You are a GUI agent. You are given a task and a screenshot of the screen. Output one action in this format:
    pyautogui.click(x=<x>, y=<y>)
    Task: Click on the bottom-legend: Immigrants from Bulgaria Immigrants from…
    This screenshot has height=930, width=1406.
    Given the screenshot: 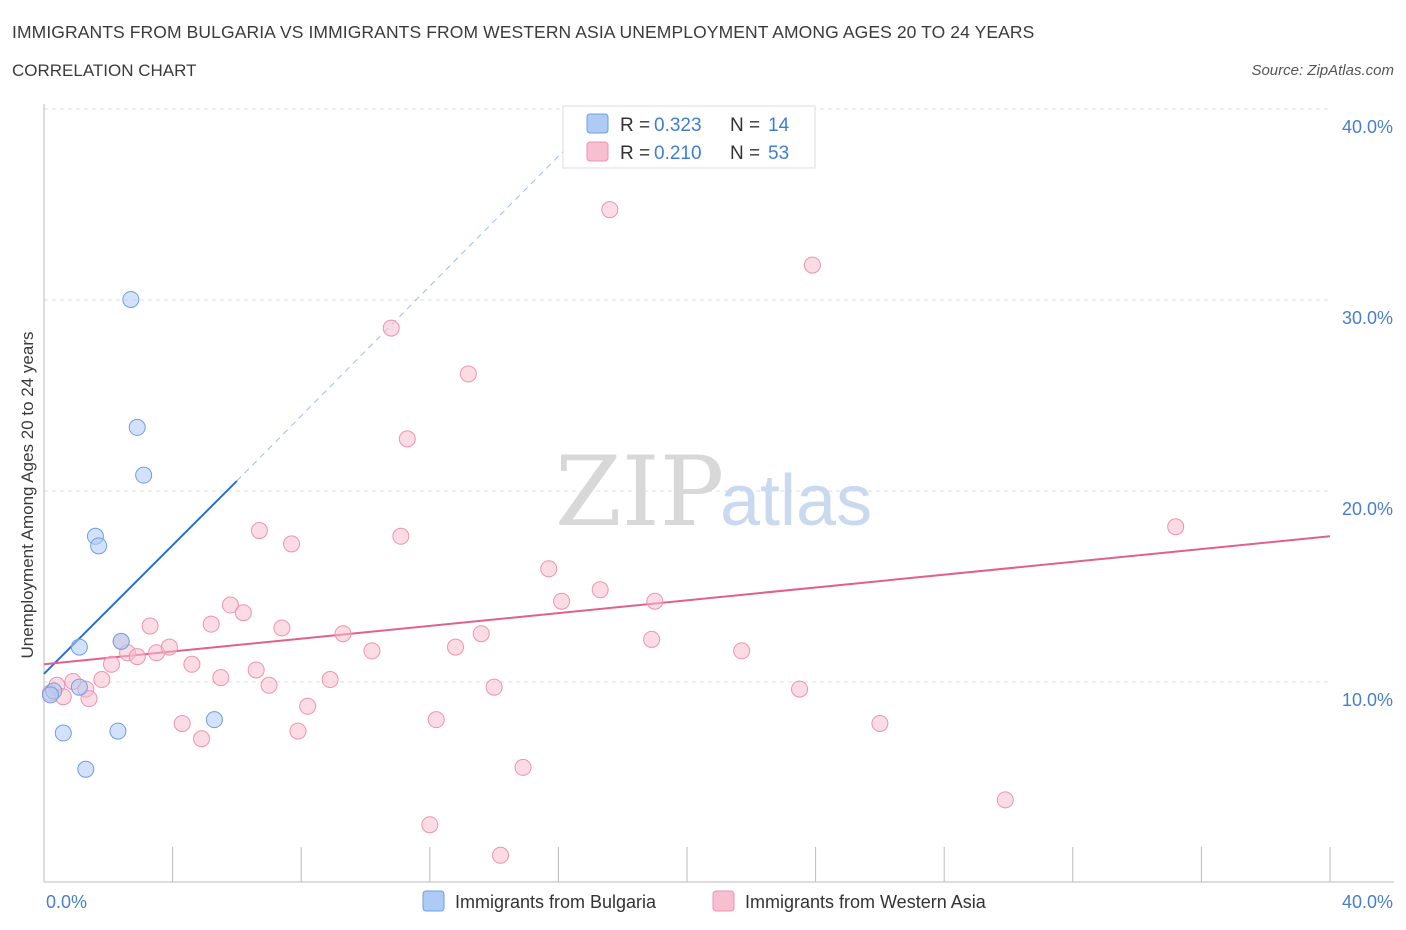 What is the action you would take?
    pyautogui.click(x=704, y=901)
    